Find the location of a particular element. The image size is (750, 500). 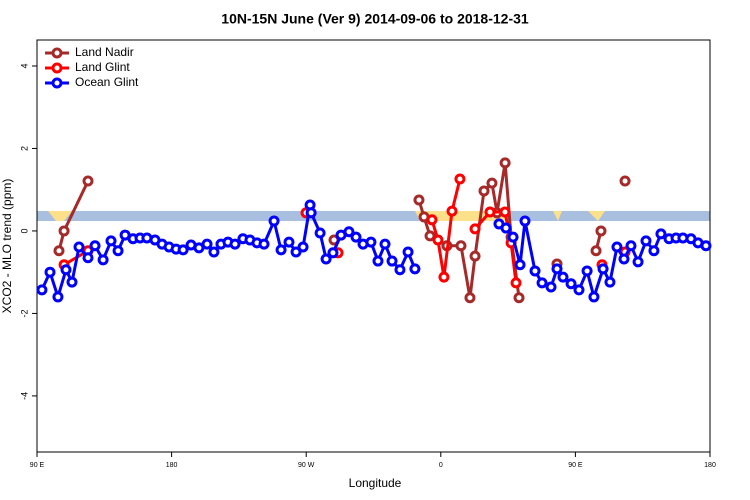

coverage-band is located at coordinates (373, 216).